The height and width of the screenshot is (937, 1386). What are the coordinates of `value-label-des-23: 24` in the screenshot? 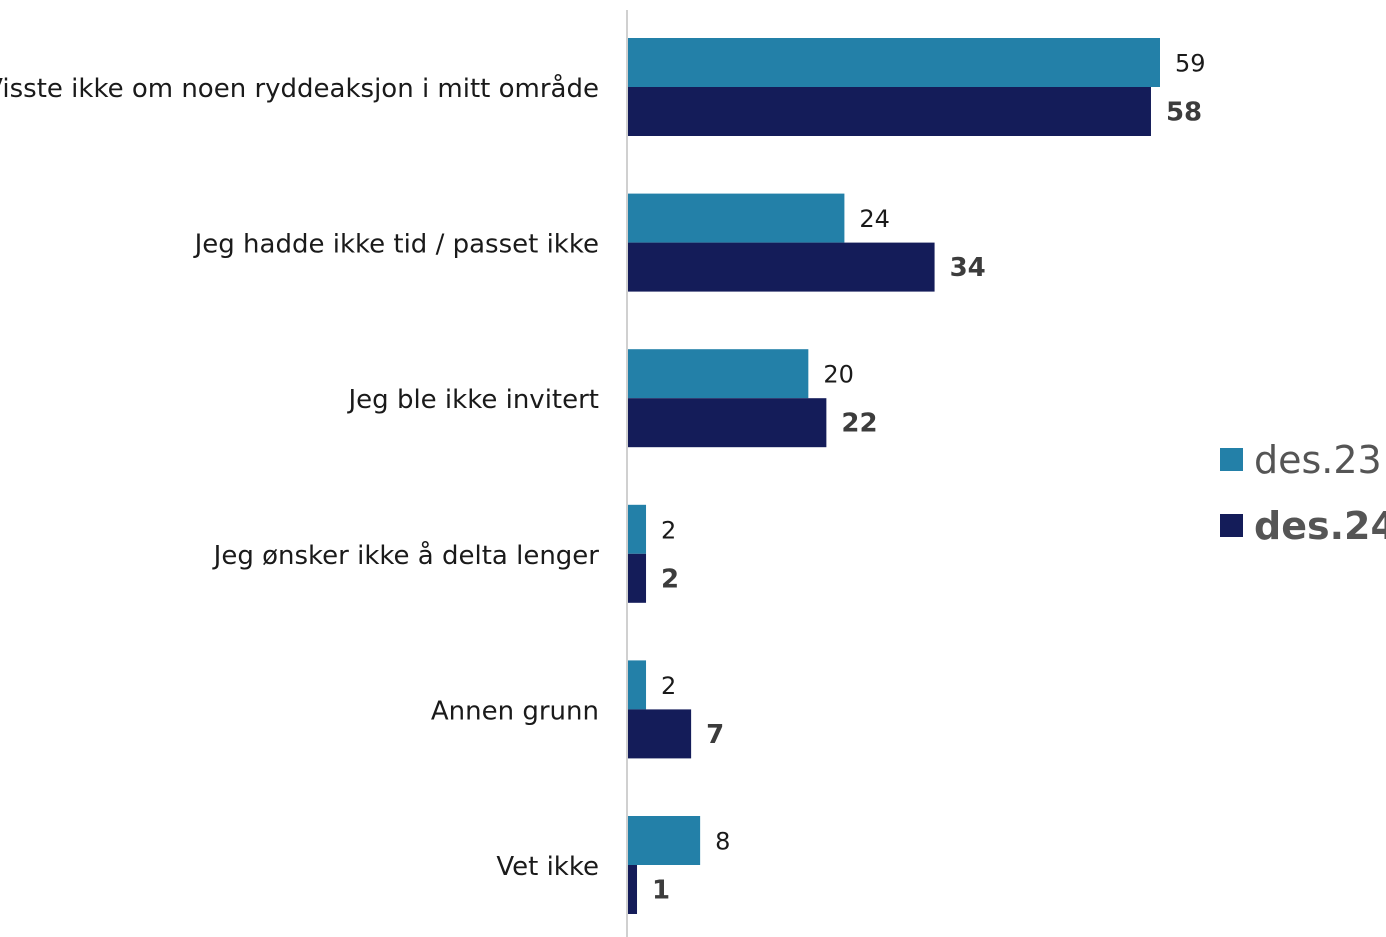 It's located at (874, 219).